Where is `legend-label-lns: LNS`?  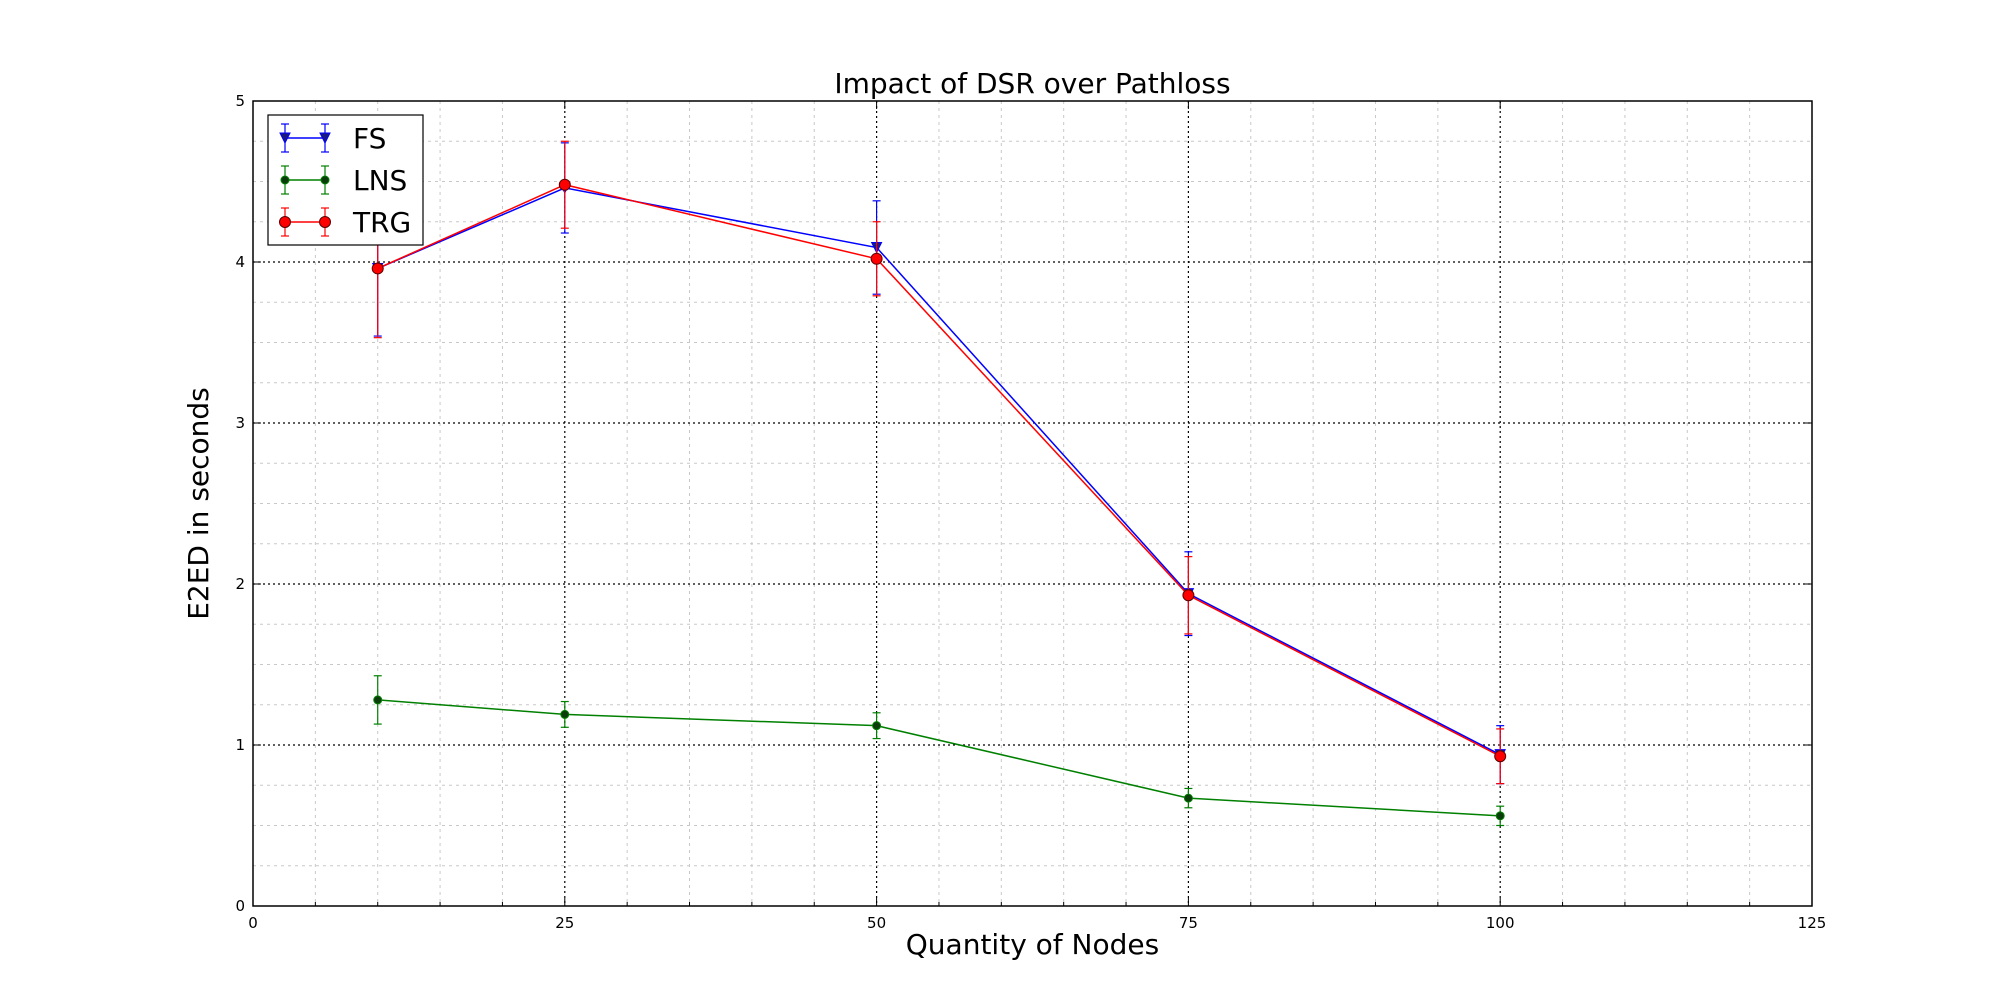 legend-label-lns: LNS is located at coordinates (380, 180).